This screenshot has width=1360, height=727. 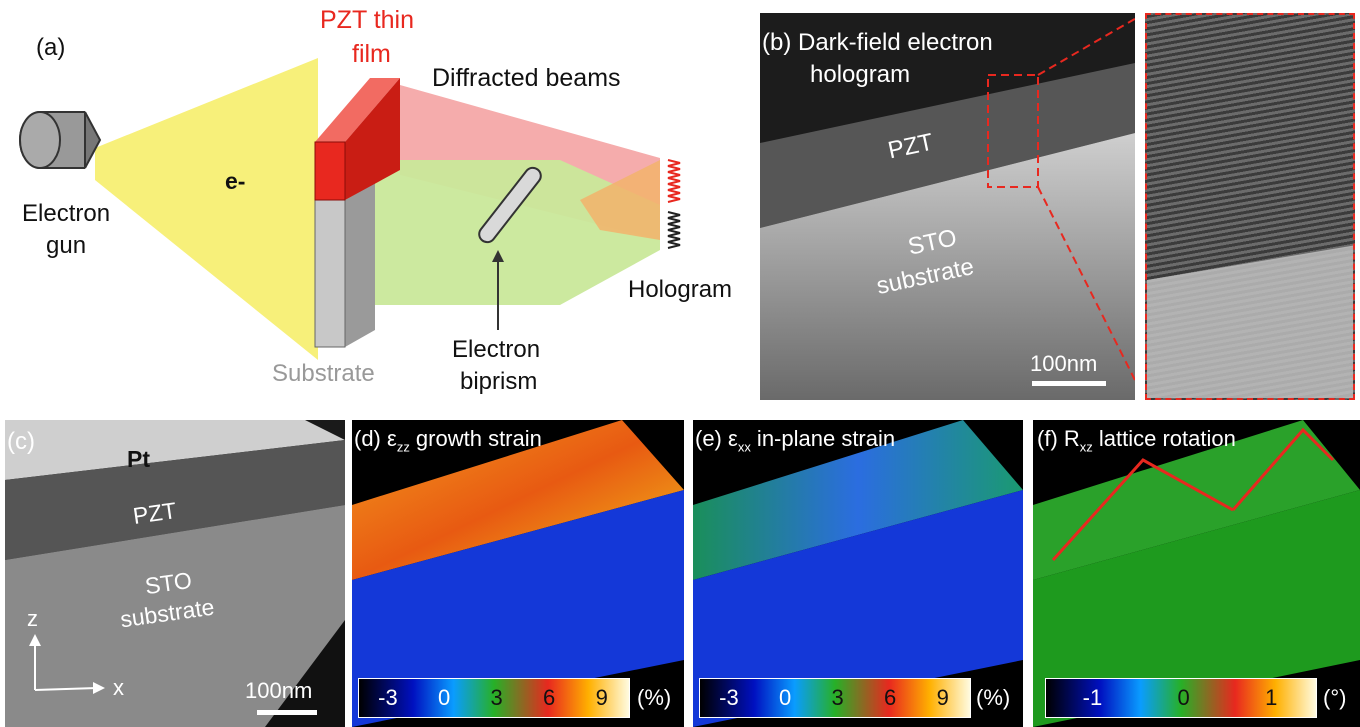 What do you see at coordinates (444, 697) in the screenshot?
I see `tick-d-1: 0` at bounding box center [444, 697].